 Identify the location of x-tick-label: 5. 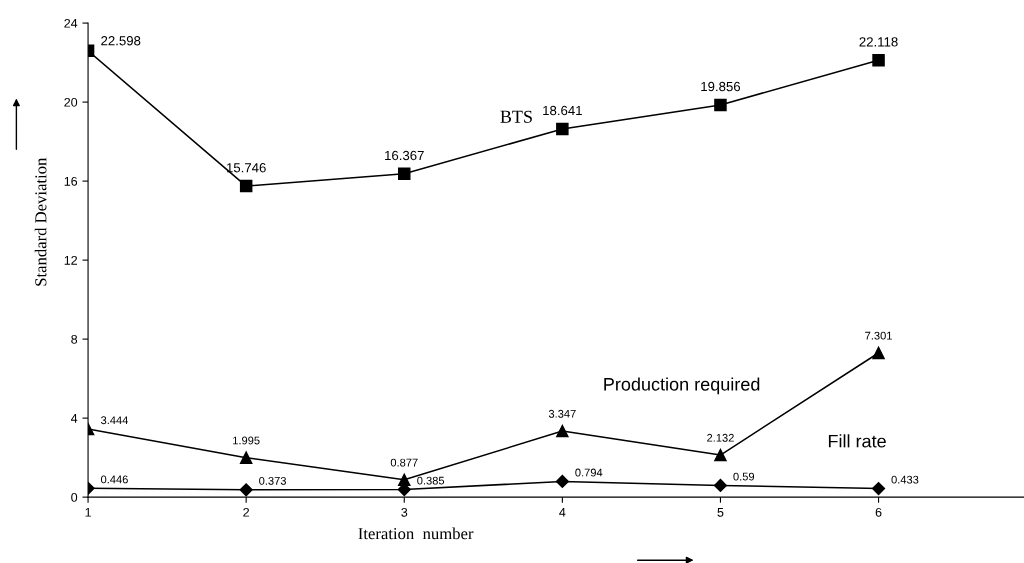
(720, 512).